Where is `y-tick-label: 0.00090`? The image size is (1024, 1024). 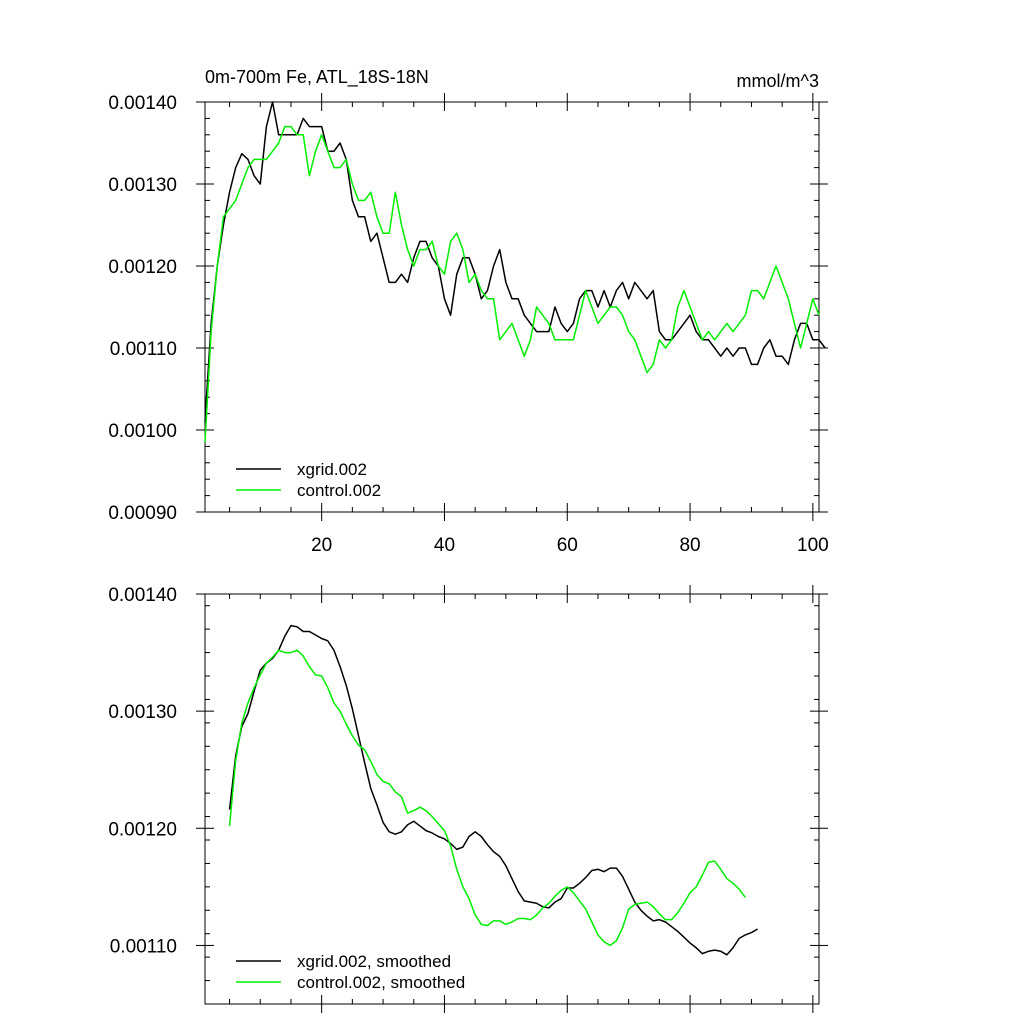
y-tick-label: 0.00090 is located at coordinates (142, 513).